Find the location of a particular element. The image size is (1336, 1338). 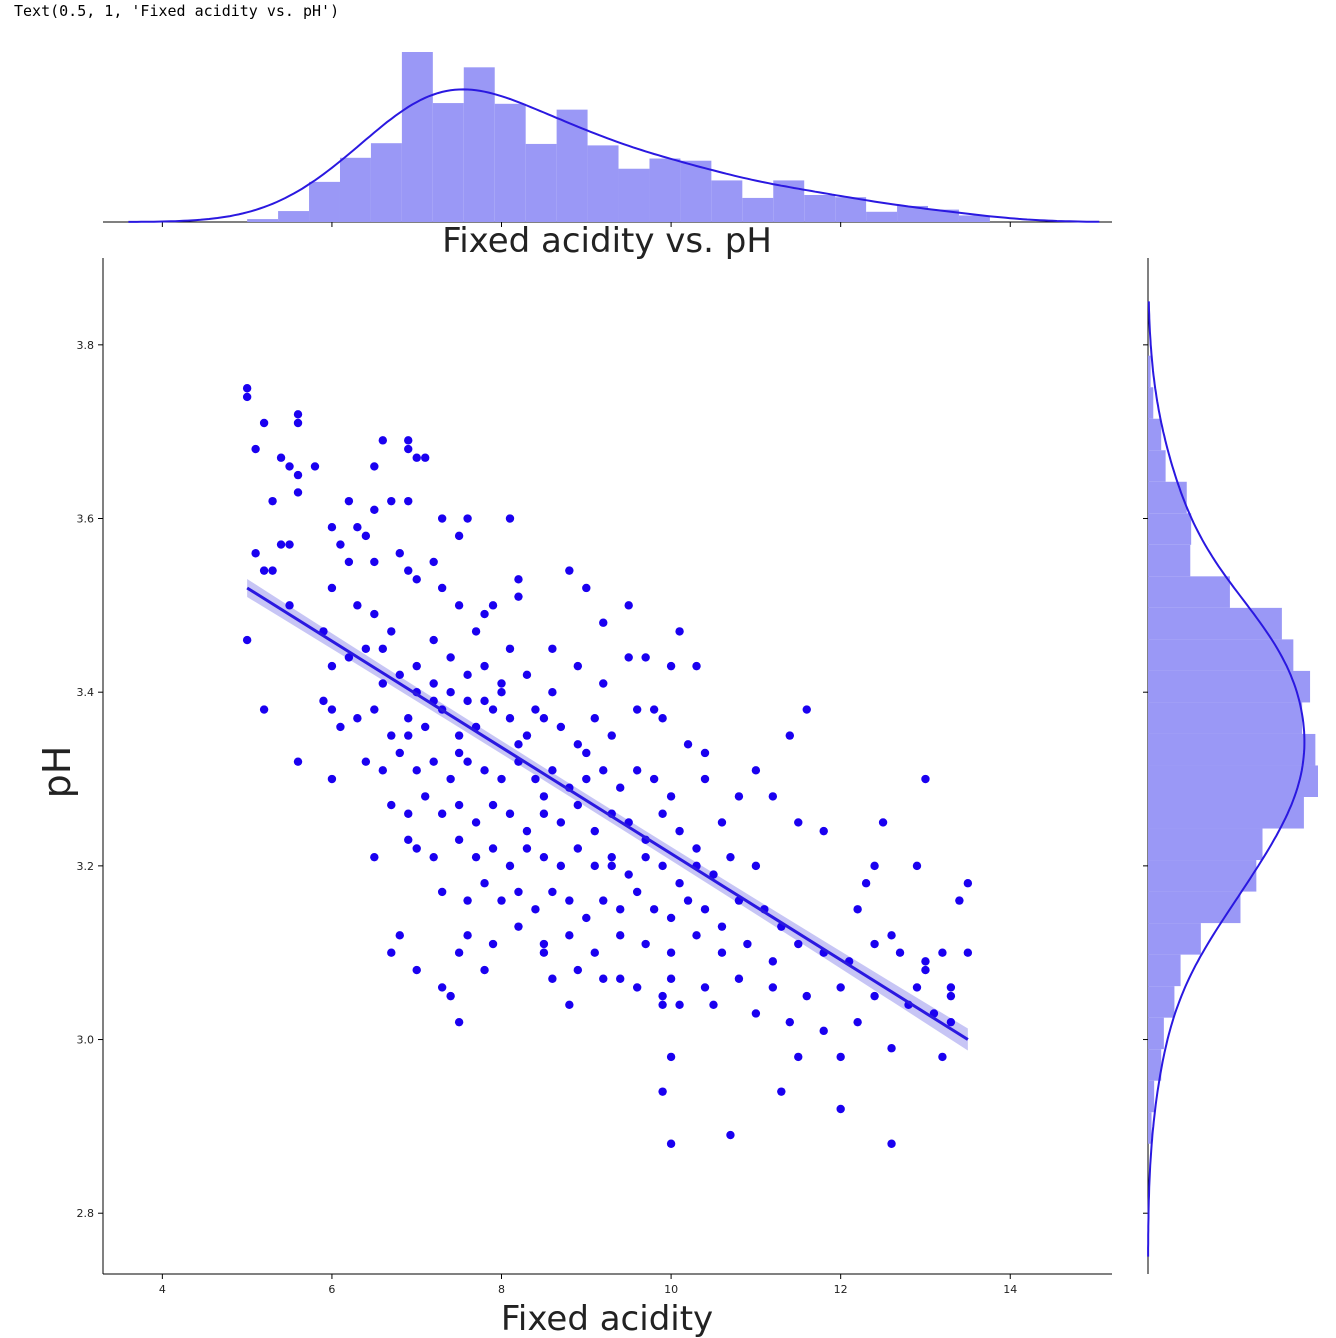

x-tick-label: 12 is located at coordinates (841, 1289).